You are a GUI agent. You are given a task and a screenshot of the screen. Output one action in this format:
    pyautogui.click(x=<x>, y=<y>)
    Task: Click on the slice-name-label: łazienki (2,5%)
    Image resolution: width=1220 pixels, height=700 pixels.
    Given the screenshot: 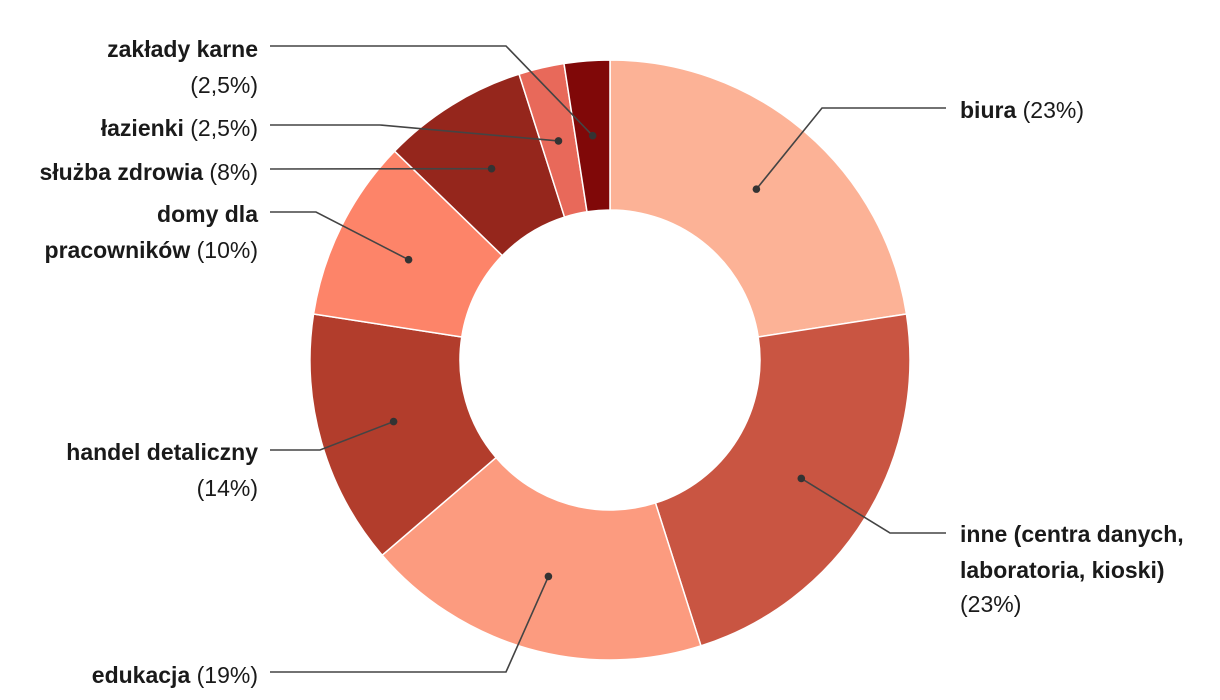 What is the action you would take?
    pyautogui.click(x=179, y=128)
    